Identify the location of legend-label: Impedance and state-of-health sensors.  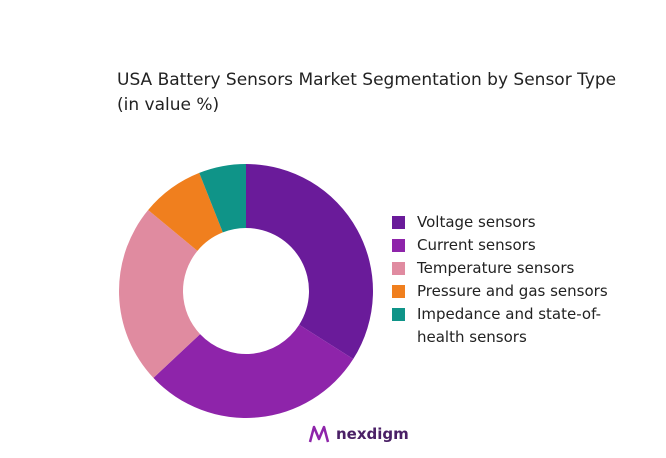
(509, 325).